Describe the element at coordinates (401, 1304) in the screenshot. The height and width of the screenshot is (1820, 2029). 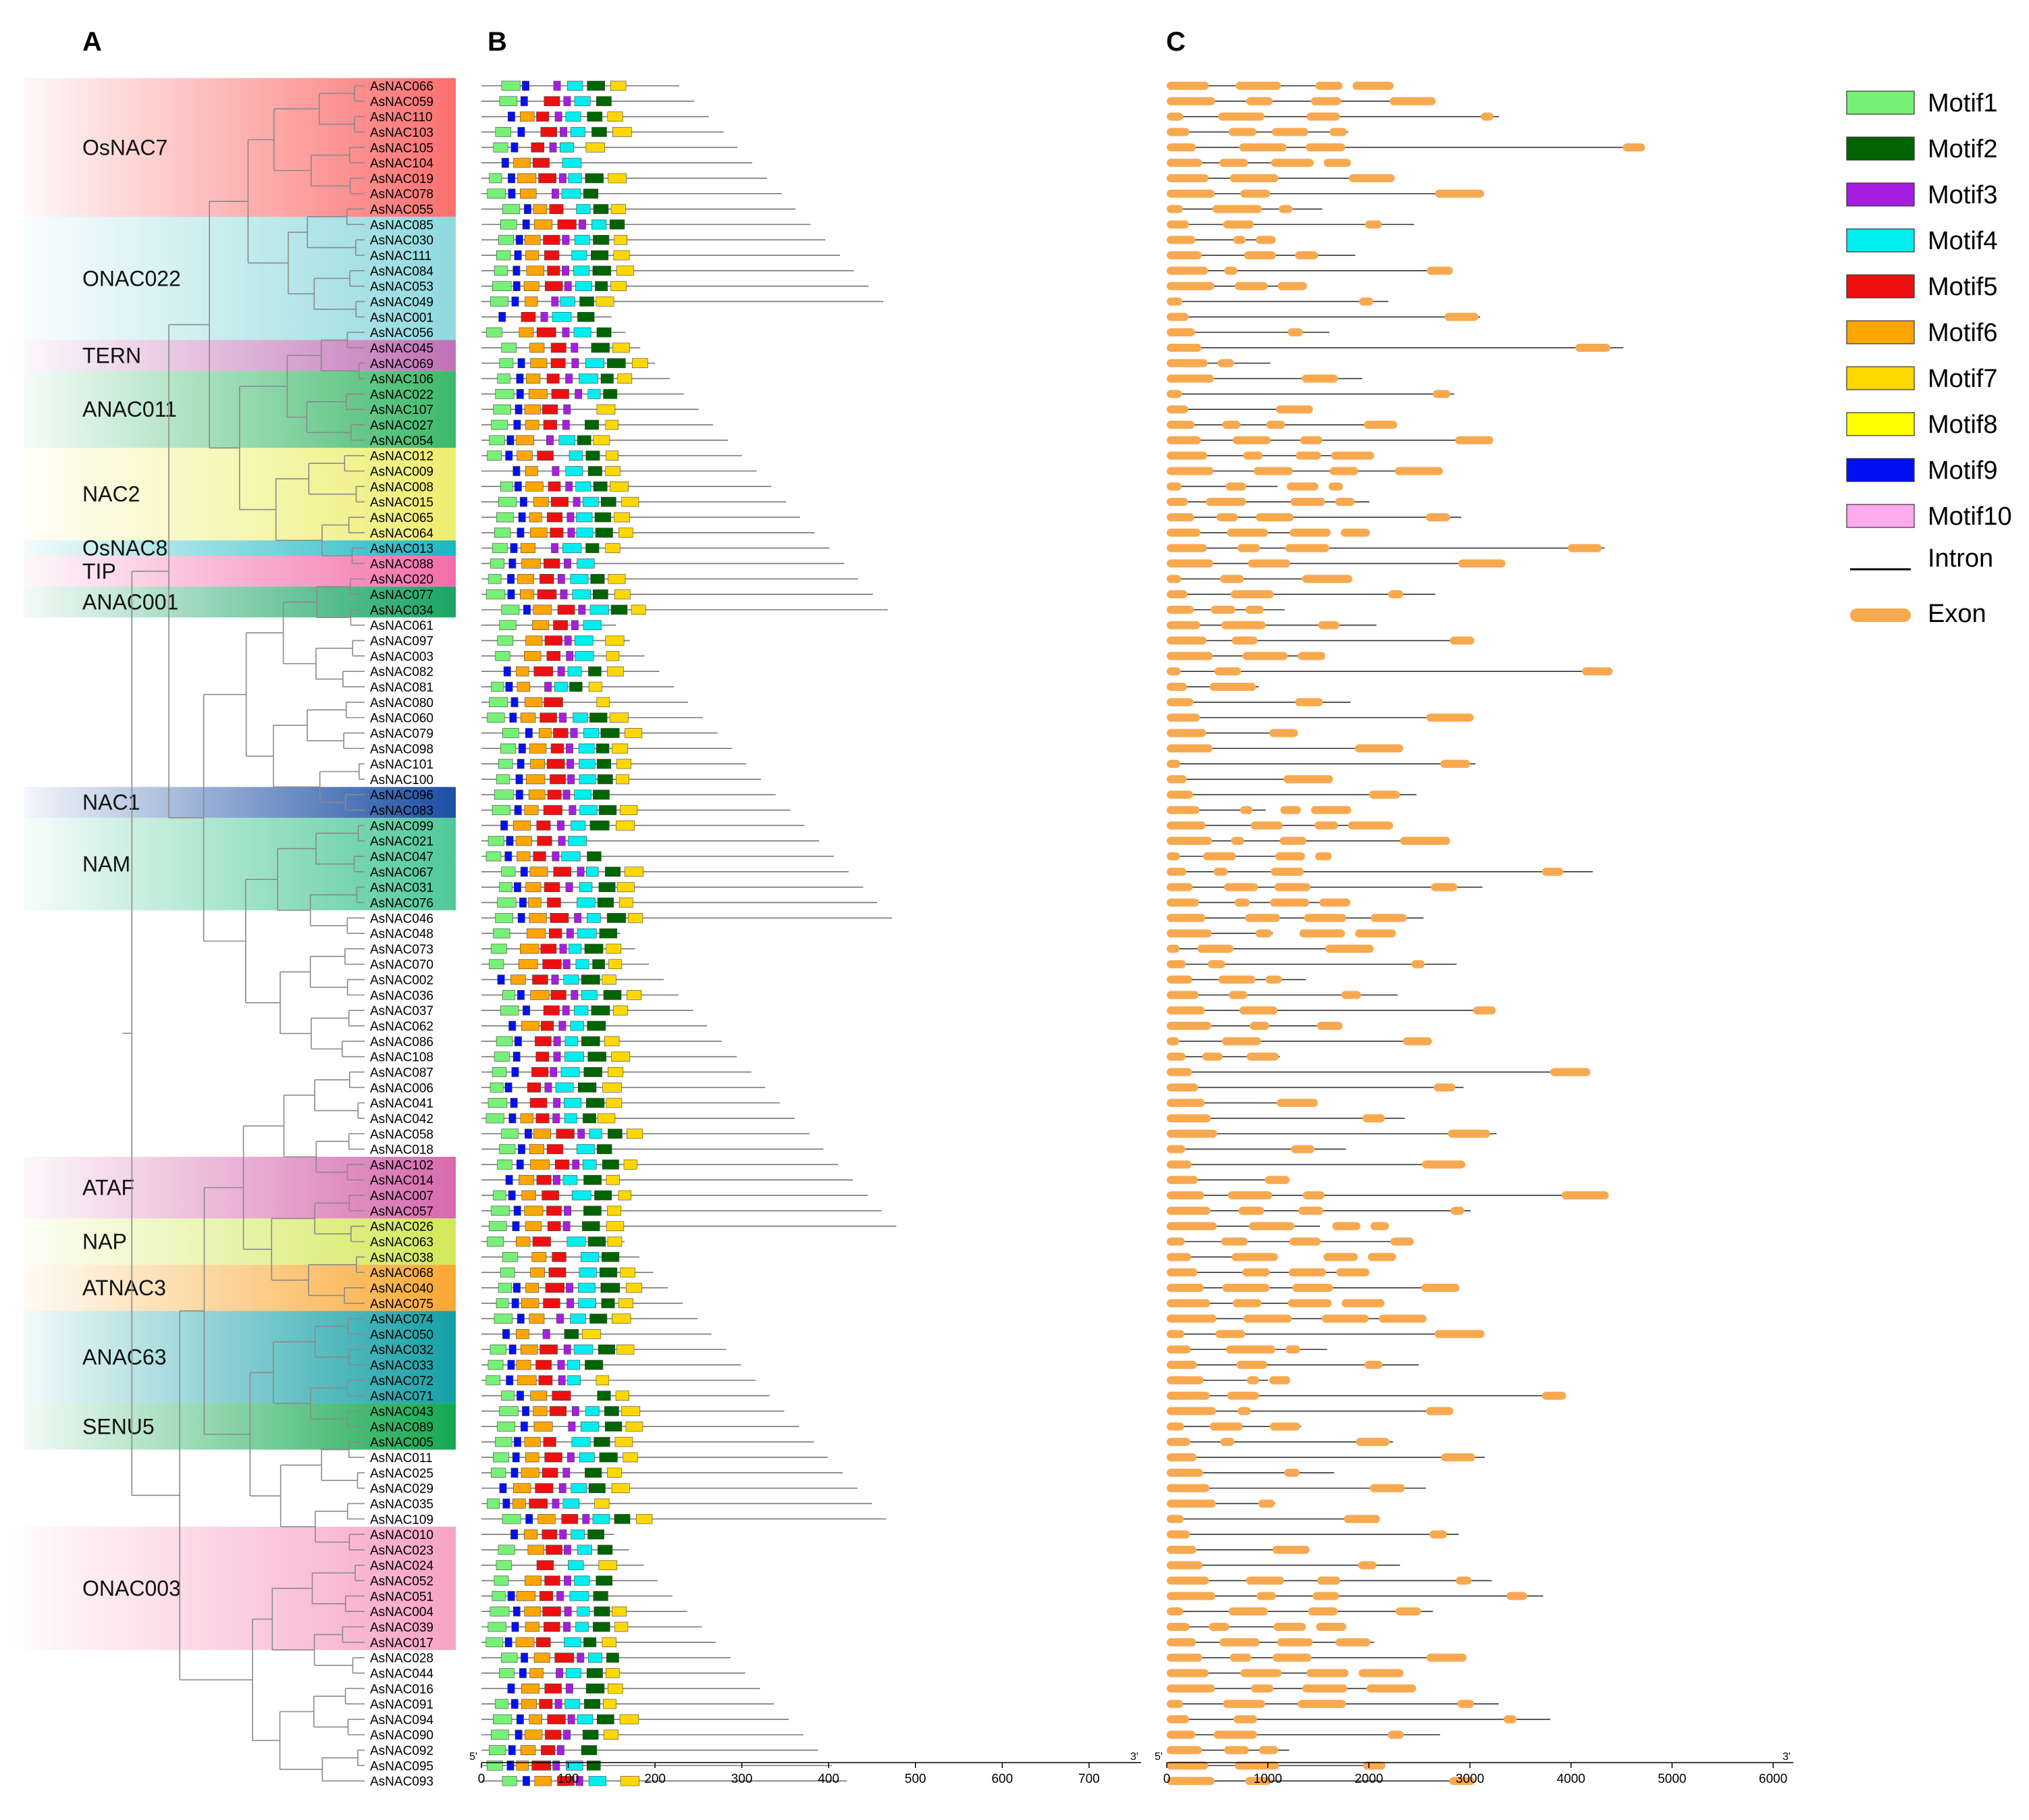
I see `gene-label: AsNAC075` at that location.